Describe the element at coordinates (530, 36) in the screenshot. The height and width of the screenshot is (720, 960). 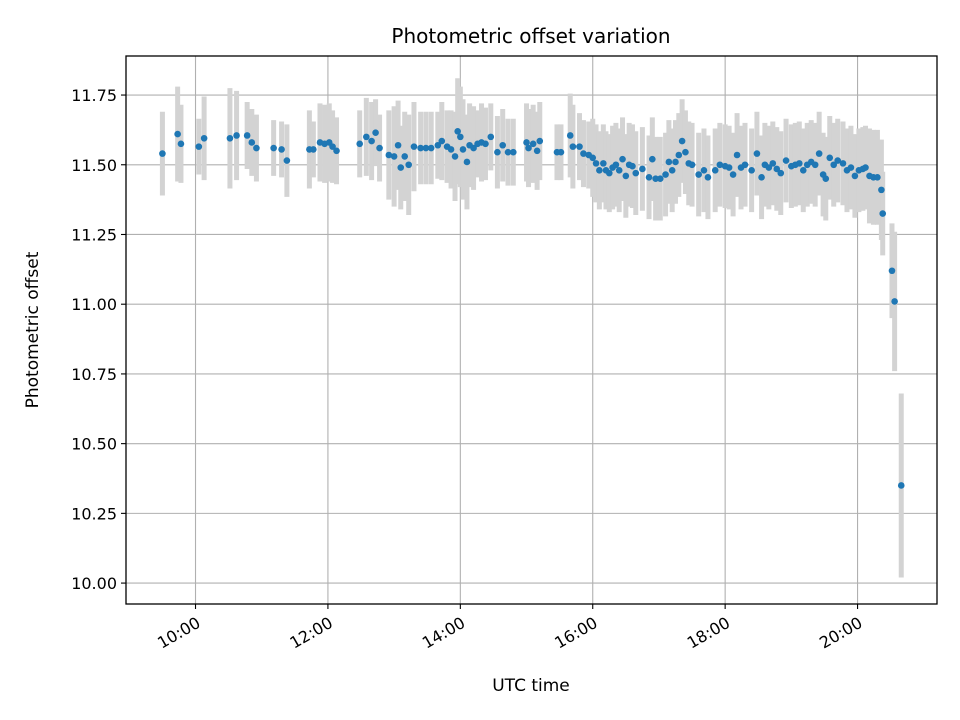
I see `chart-title: Photometric offset variation` at that location.